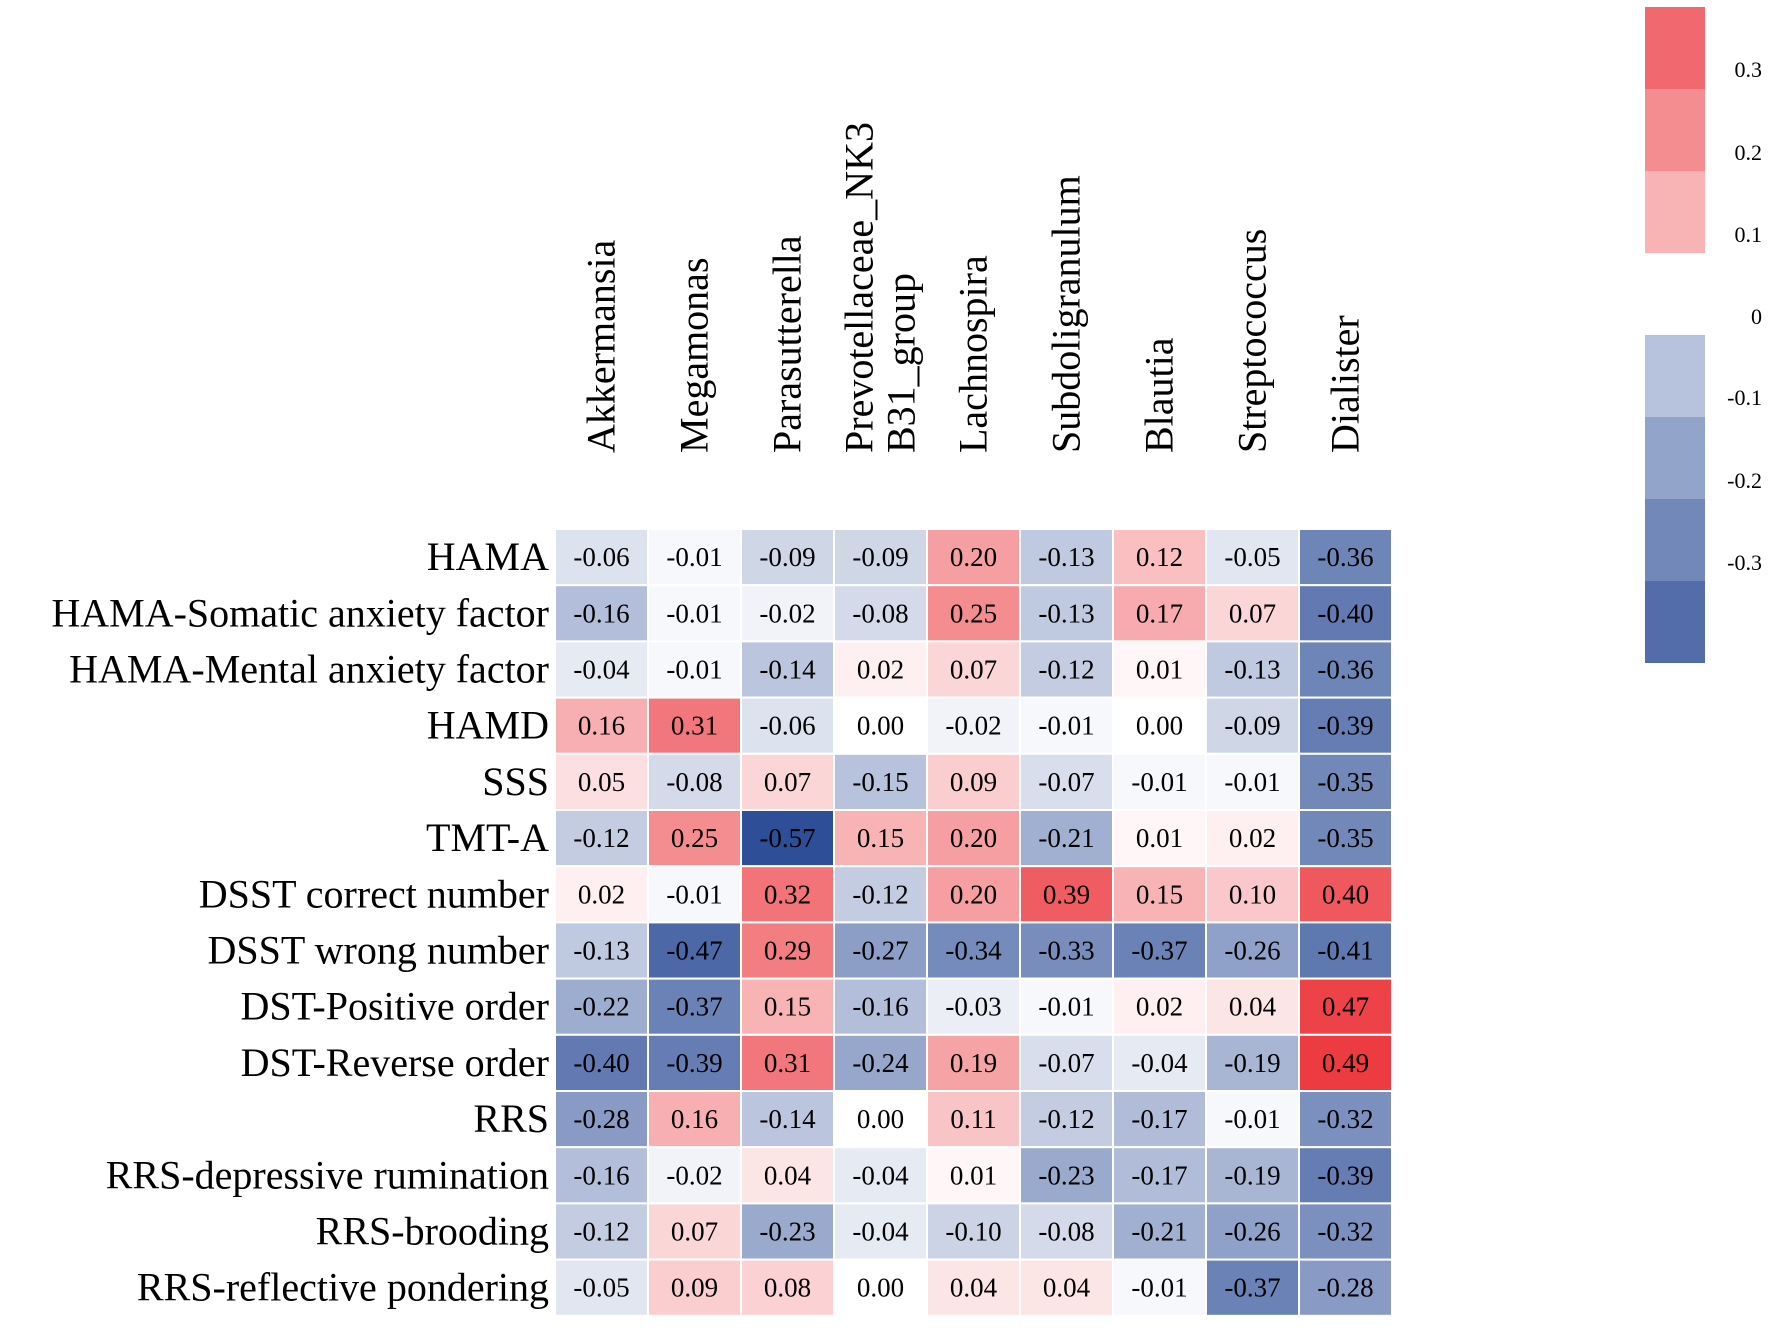  What do you see at coordinates (1066, 951) in the screenshot?
I see `cell-value-label: -0.33` at bounding box center [1066, 951].